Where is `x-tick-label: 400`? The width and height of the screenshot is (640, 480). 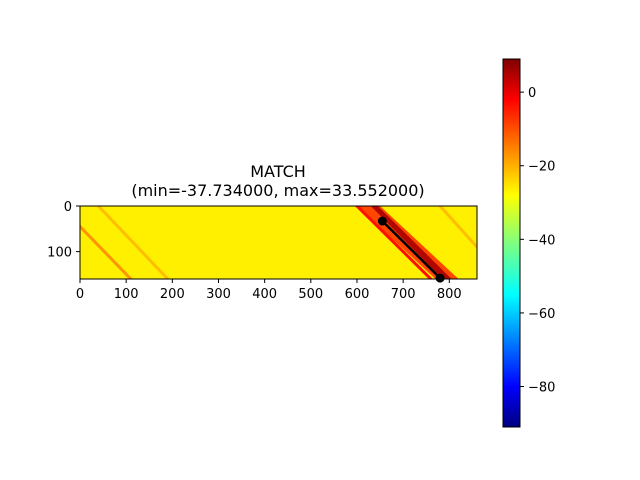 x-tick-label: 400 is located at coordinates (264, 294).